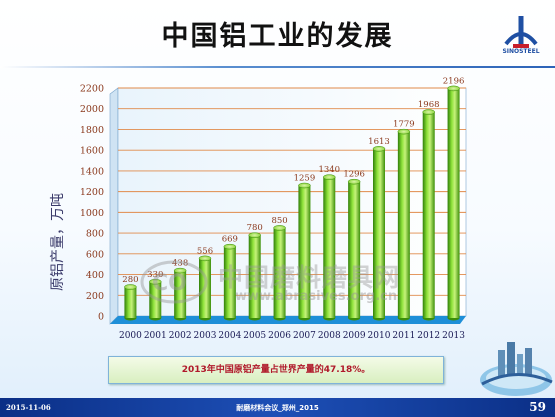 The height and width of the screenshot is (417, 555). Describe the element at coordinates (180, 264) in the screenshot. I see `data-label: 438` at that location.